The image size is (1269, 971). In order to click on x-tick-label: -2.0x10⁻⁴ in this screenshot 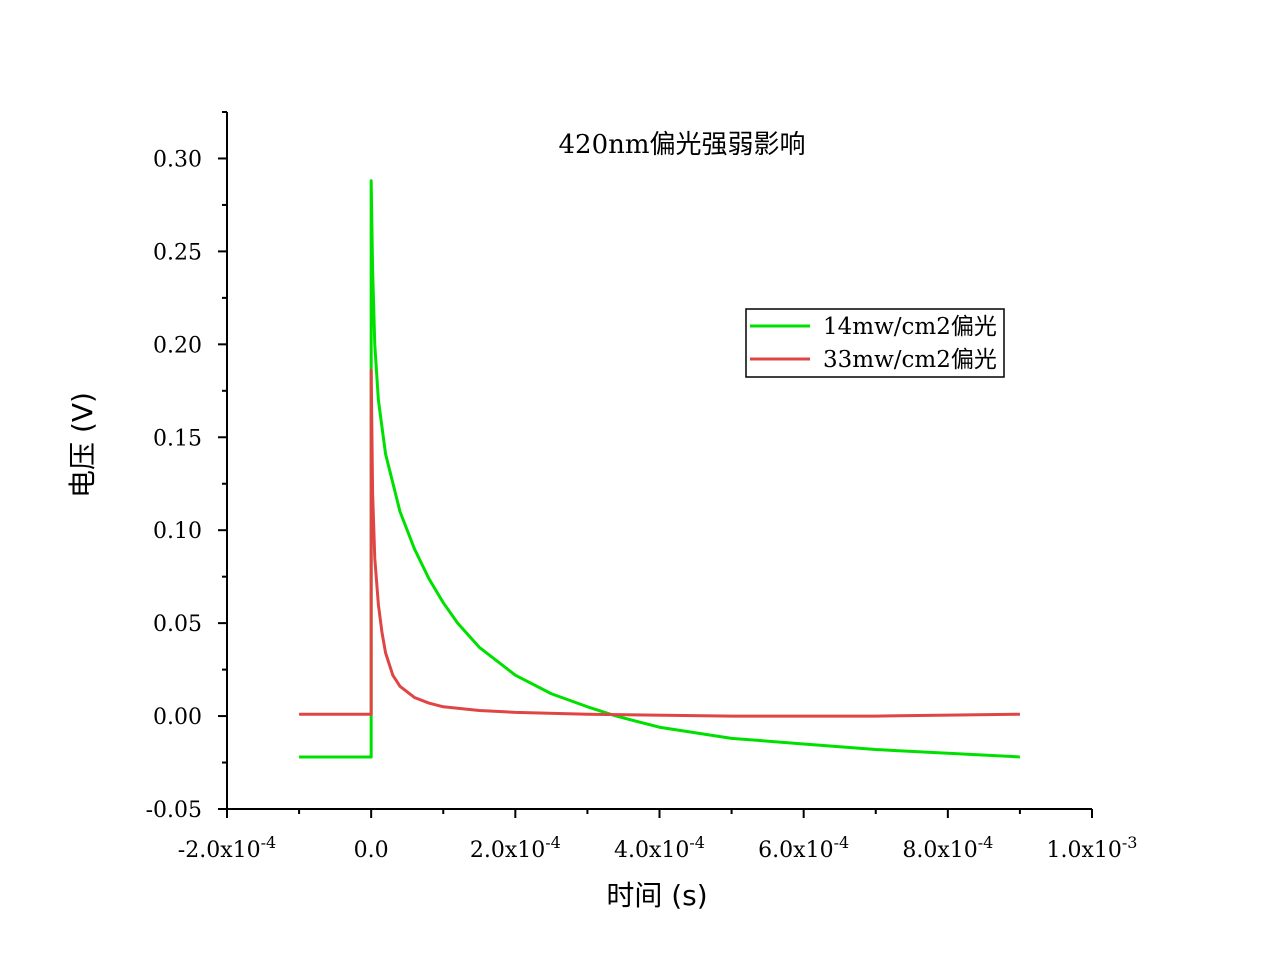, I will do `click(227, 848)`.